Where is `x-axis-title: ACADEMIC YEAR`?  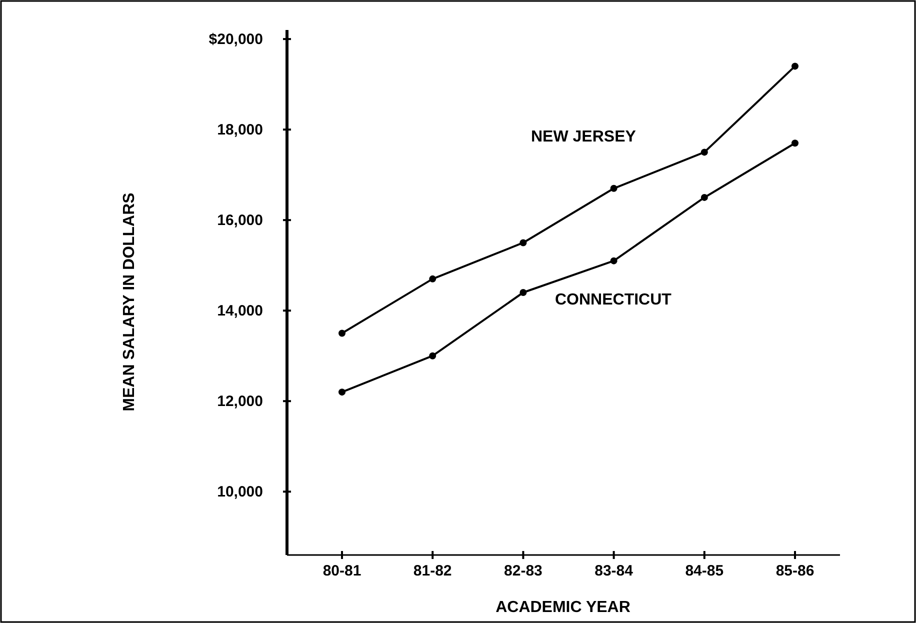
x-axis-title: ACADEMIC YEAR is located at coordinates (563, 607).